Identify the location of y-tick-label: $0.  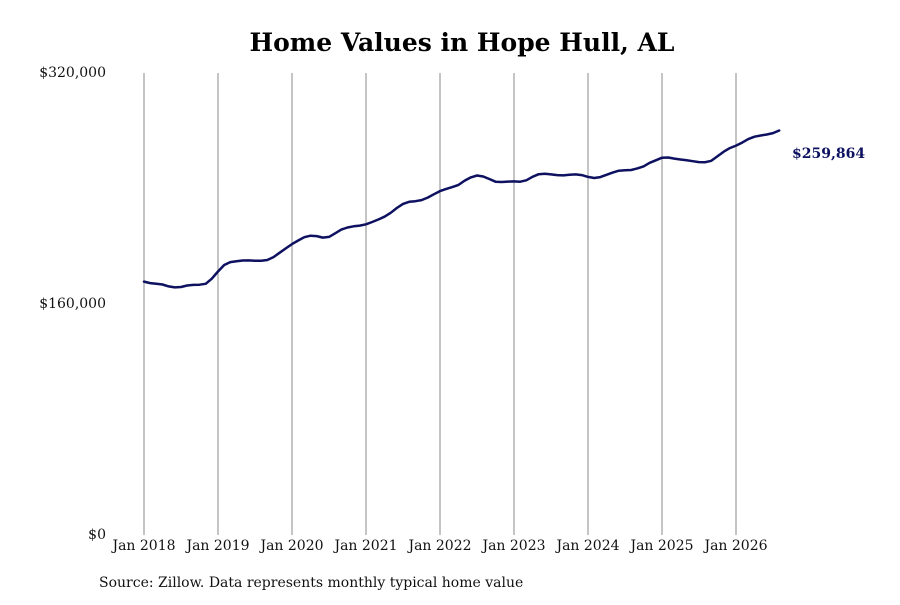
(97, 535).